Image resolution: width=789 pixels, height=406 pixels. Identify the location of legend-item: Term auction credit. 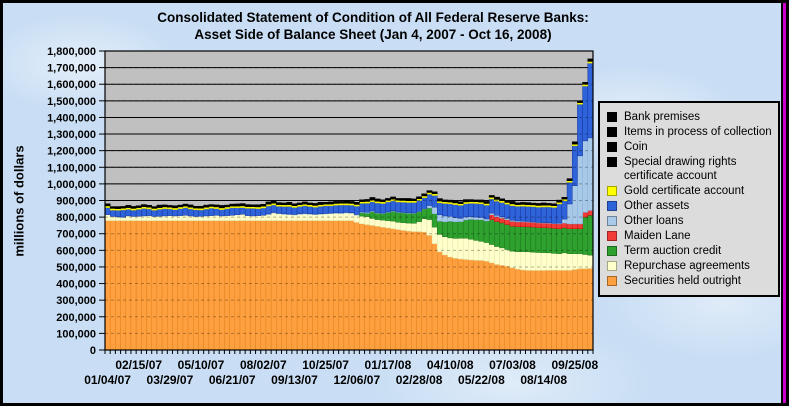
(690, 251).